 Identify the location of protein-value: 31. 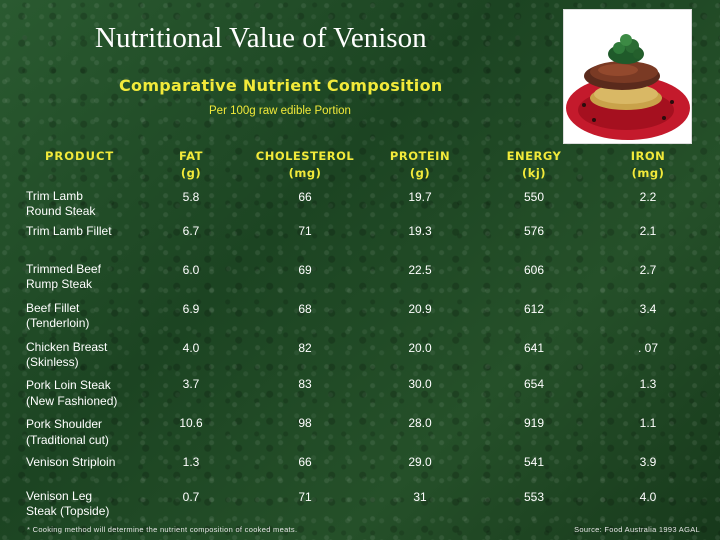
(420, 497).